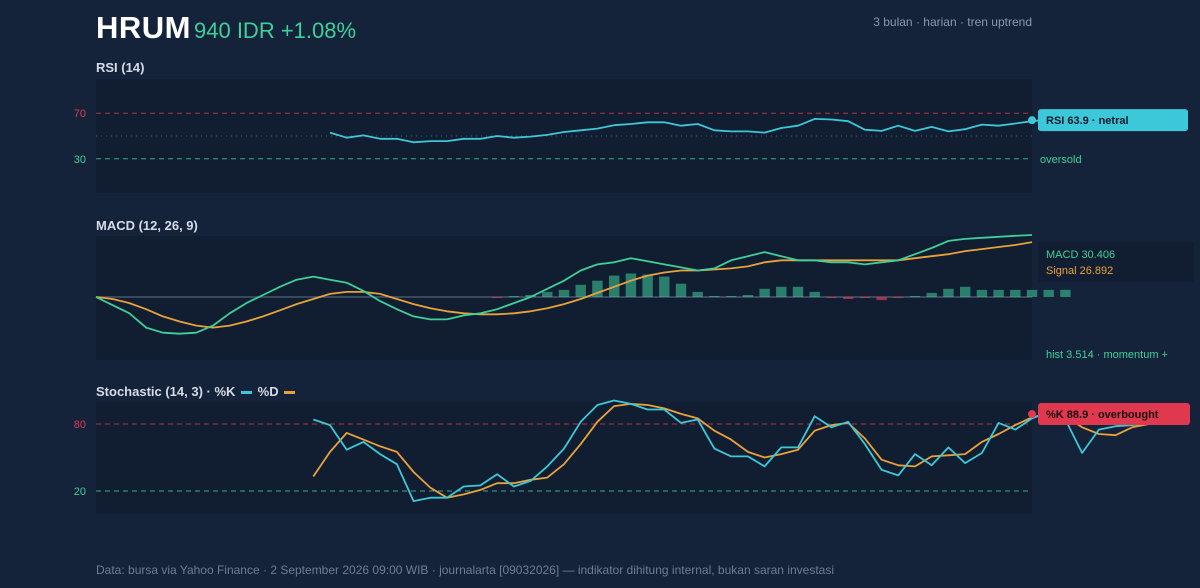  I want to click on ticker-symbol: HRUM, so click(143, 27).